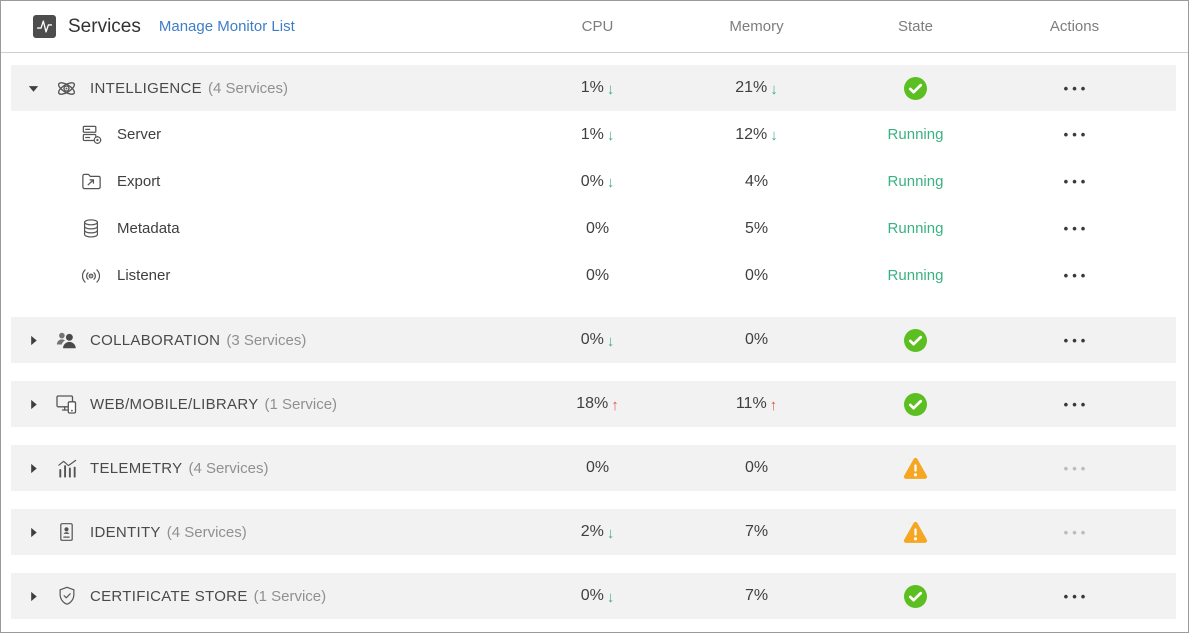 Image resolution: width=1189 pixels, height=633 pixels. I want to click on group-section-identity: IDENTITY (4 Services) 2% ↓ 7% •••, so click(593, 532).